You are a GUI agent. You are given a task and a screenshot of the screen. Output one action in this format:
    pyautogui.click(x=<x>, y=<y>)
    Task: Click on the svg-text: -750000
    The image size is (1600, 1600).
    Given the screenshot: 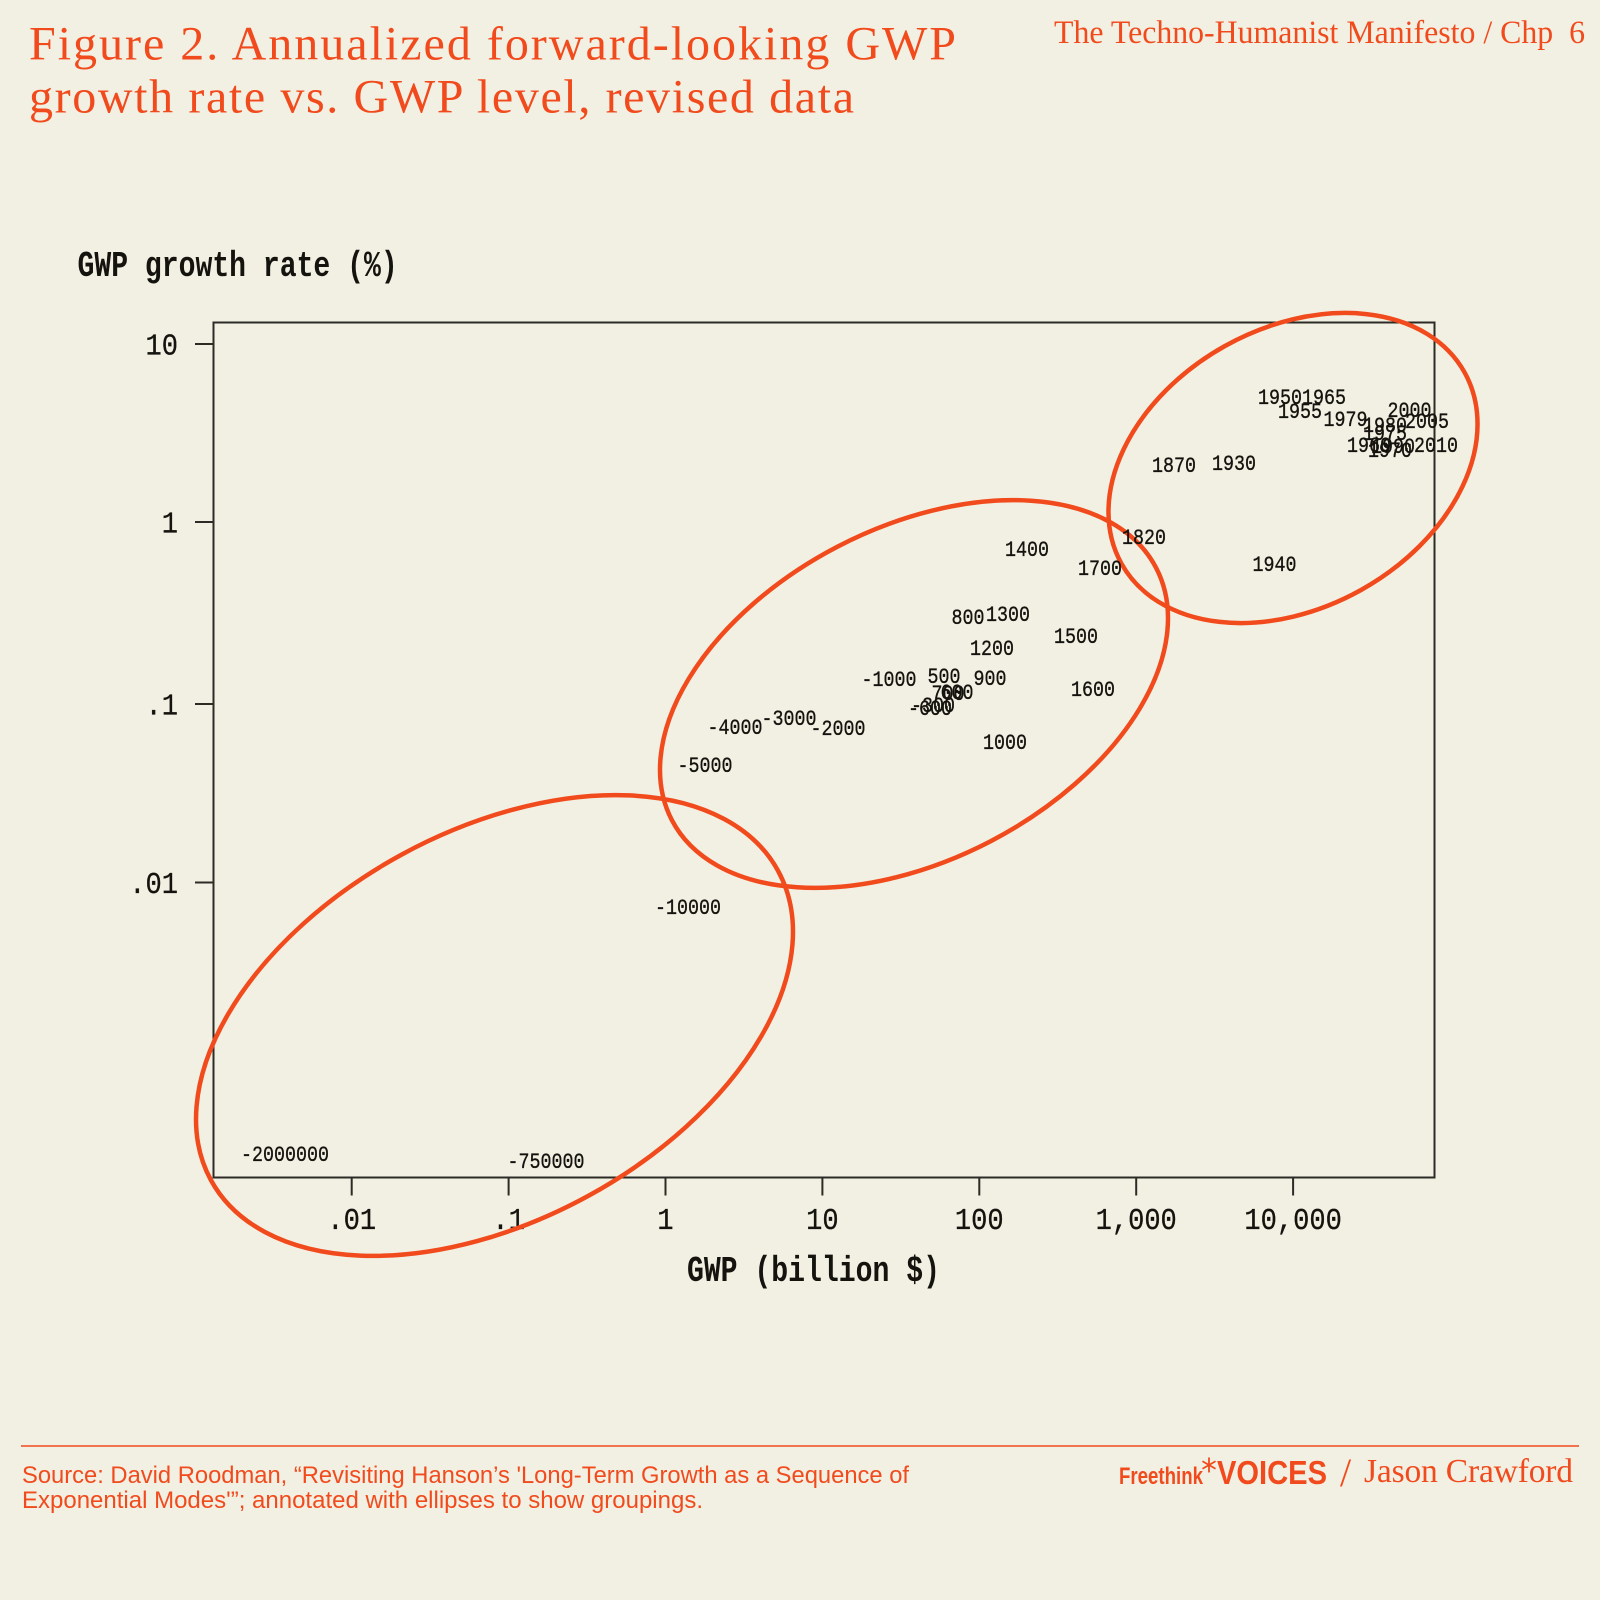 What is the action you would take?
    pyautogui.click(x=546, y=1162)
    